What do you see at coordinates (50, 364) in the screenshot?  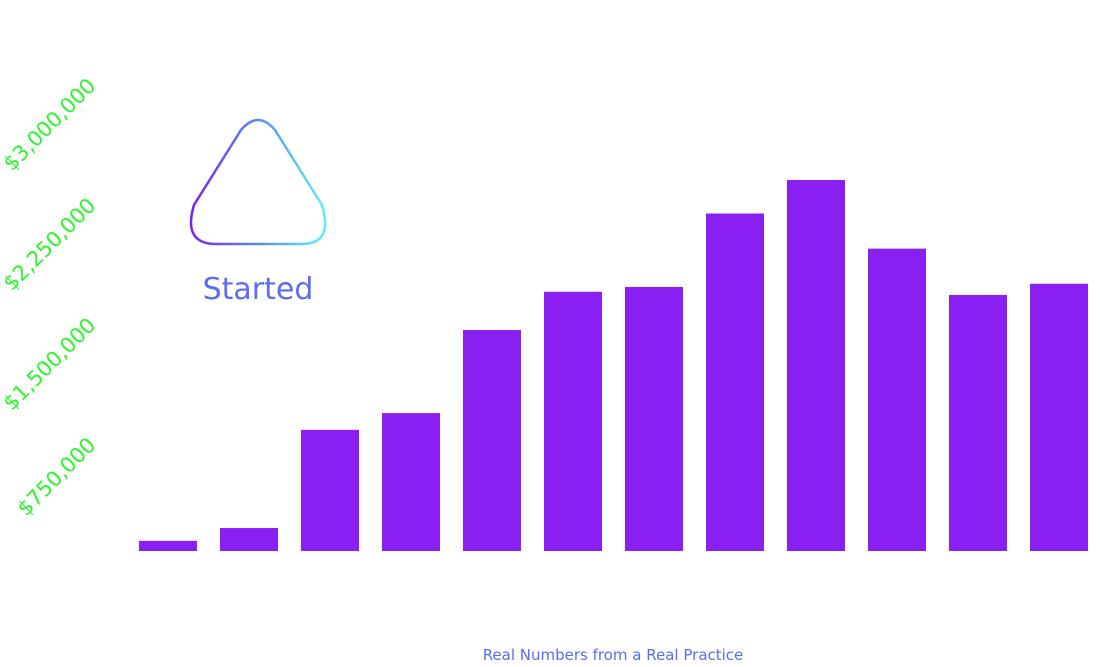 I see `y-tick-label: $1,500,000` at bounding box center [50, 364].